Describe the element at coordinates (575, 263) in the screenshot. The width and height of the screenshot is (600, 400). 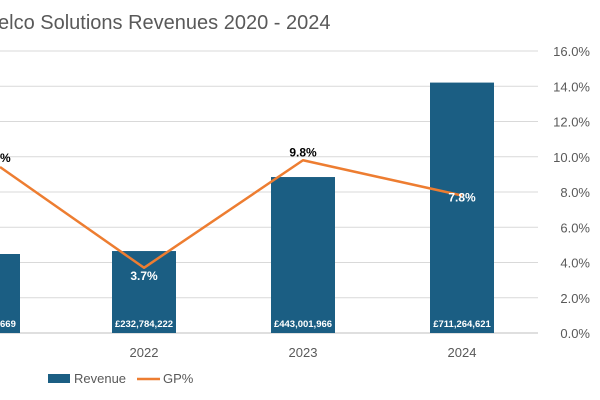
I see `y-tick-label: 4.0%` at that location.